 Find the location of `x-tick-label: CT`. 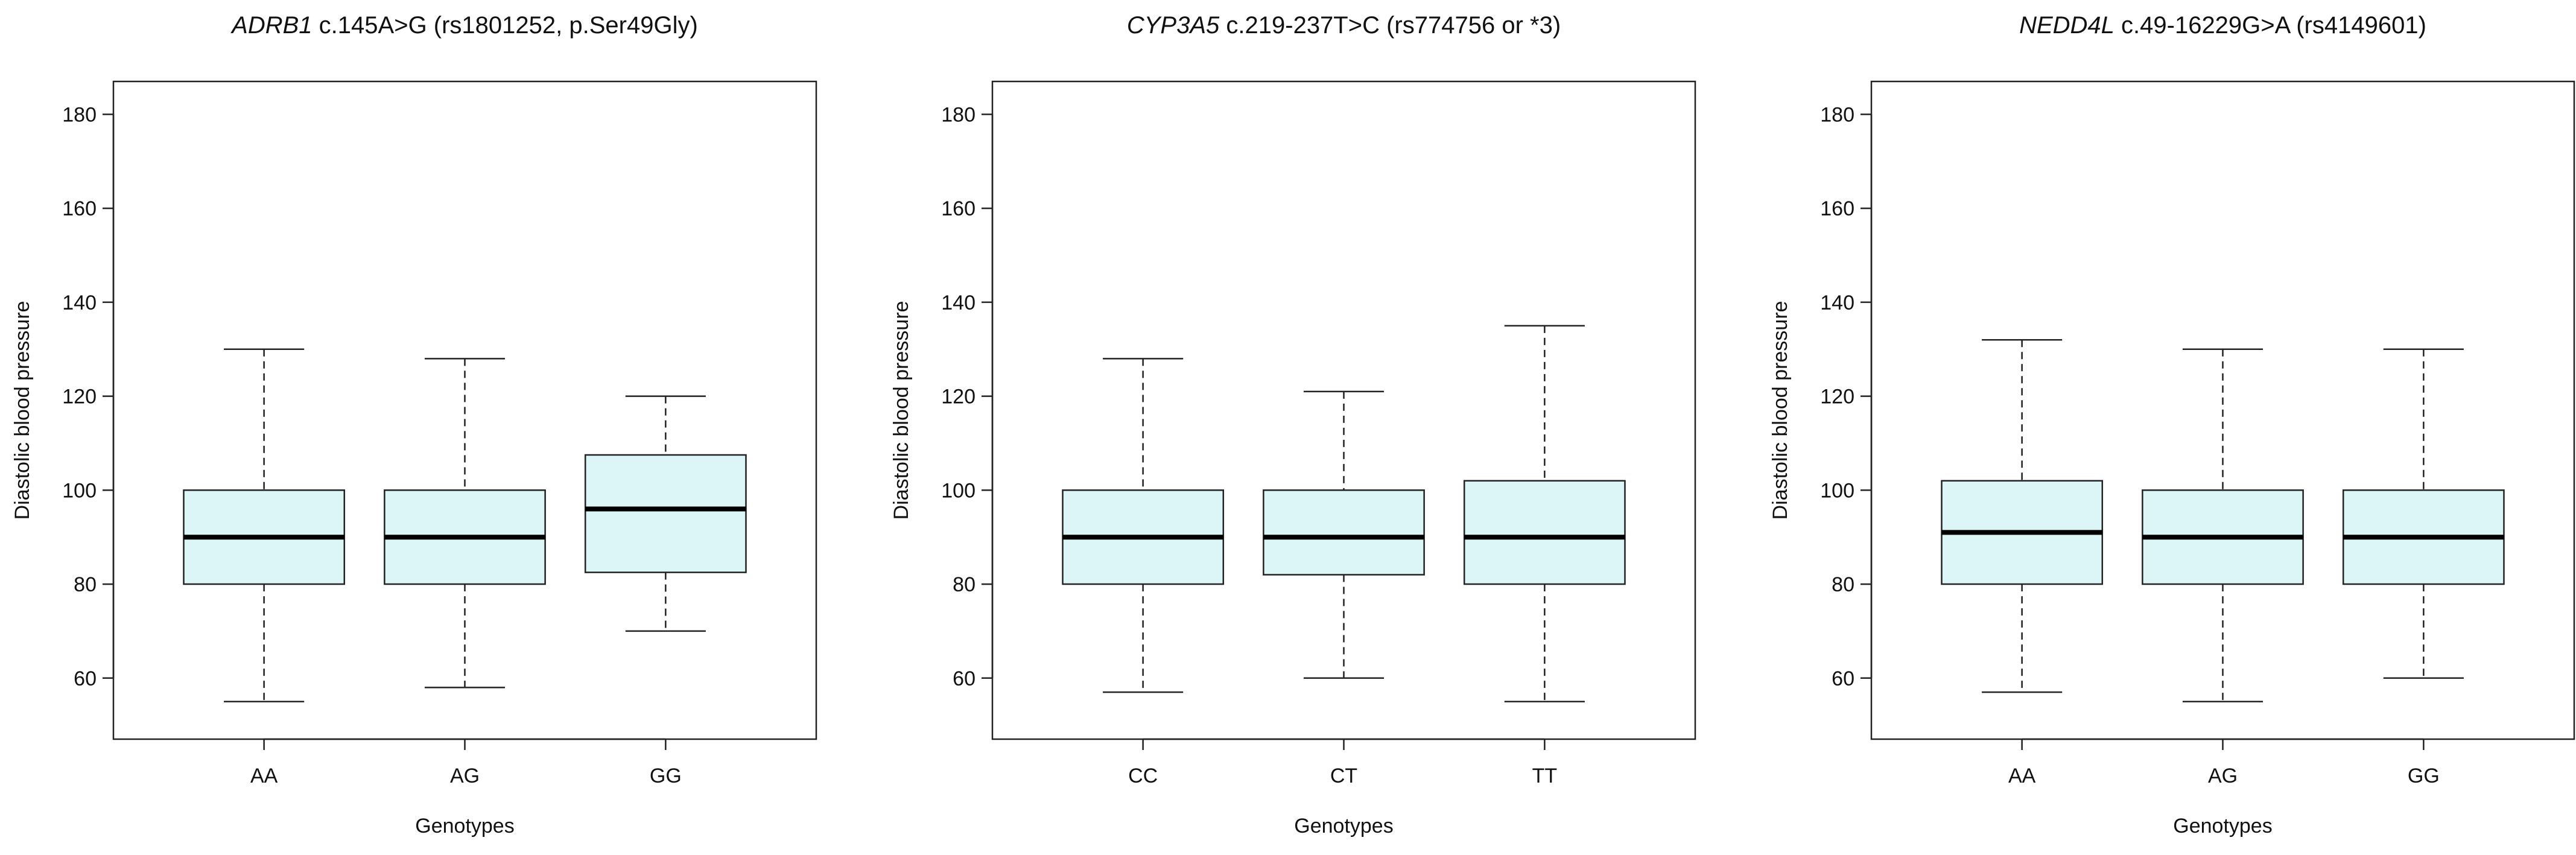

x-tick-label: CT is located at coordinates (1343, 775).